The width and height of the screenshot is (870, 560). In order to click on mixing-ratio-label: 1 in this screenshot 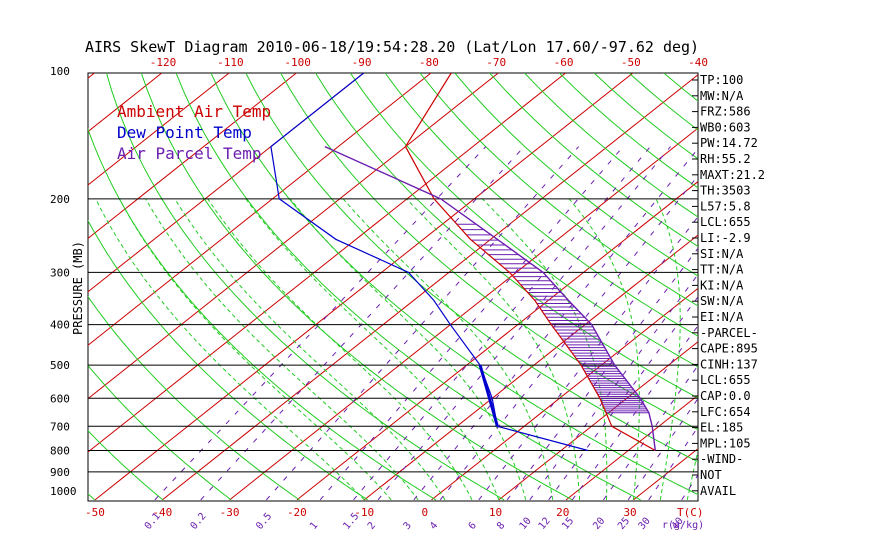, I will do `click(314, 526)`.